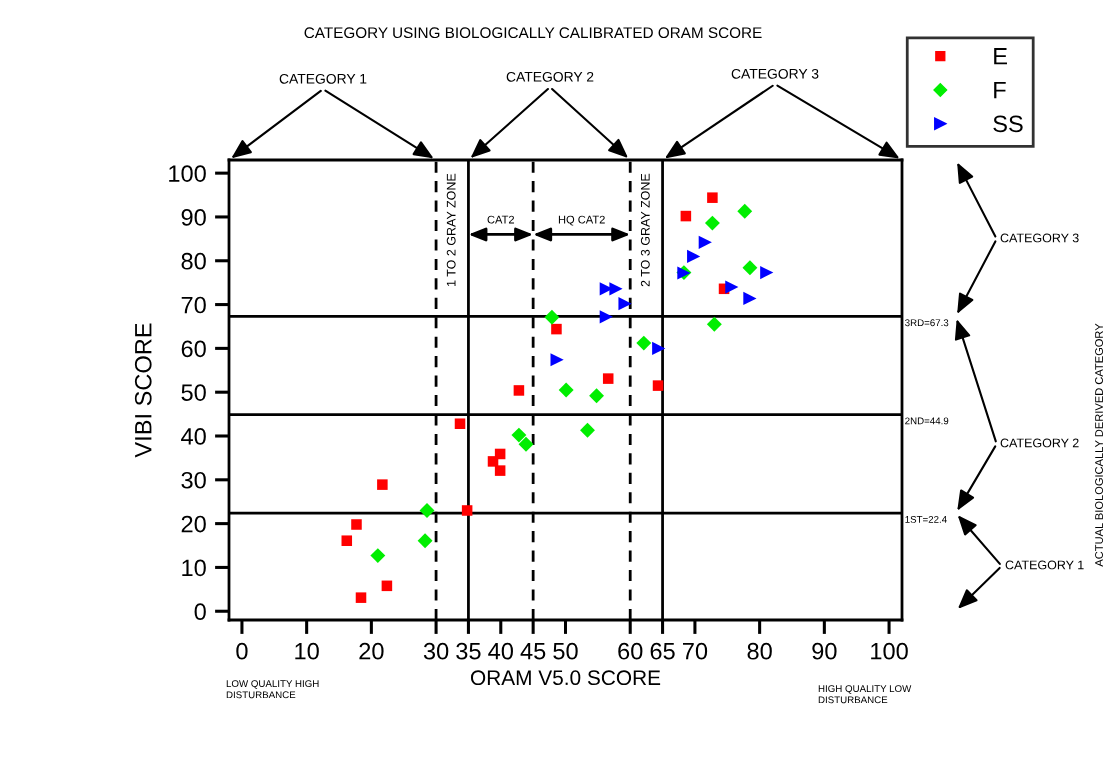 The image size is (1113, 767). What do you see at coordinates (533, 33) in the screenshot?
I see `chart-title: CATEGORY USING BIOLOGICALLY CALIBRATED ORAM SCORE` at bounding box center [533, 33].